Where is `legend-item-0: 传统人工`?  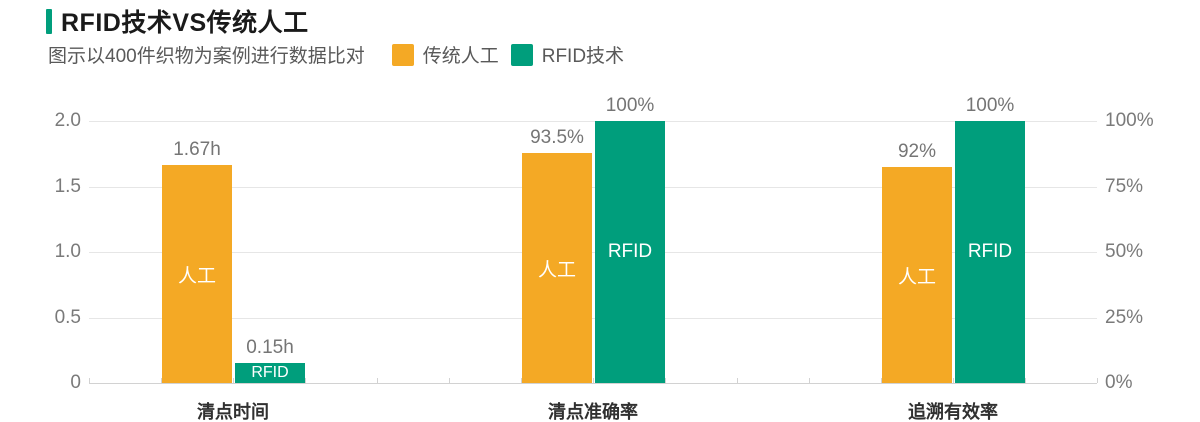 legend-item-0: 传统人工 is located at coordinates (445, 54).